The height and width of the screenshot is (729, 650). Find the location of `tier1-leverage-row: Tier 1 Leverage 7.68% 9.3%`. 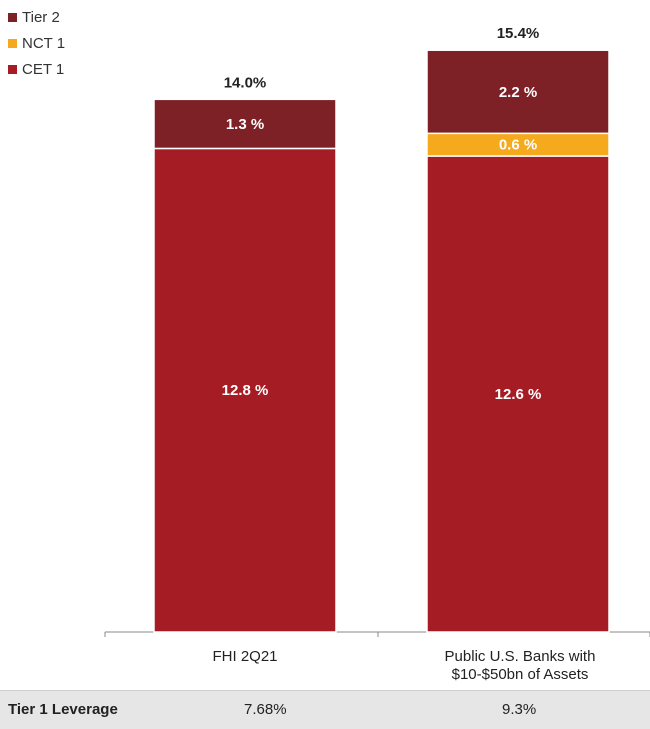

tier1-leverage-row: Tier 1 Leverage 7.68% 9.3% is located at coordinates (325, 709).